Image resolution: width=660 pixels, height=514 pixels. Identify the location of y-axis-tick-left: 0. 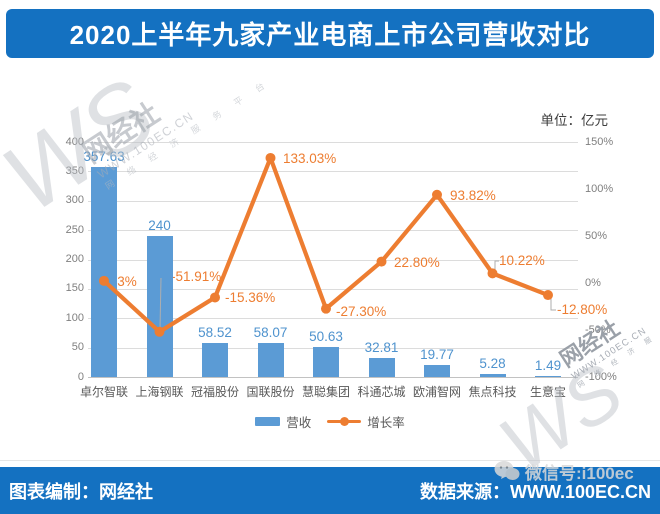
(80, 376).